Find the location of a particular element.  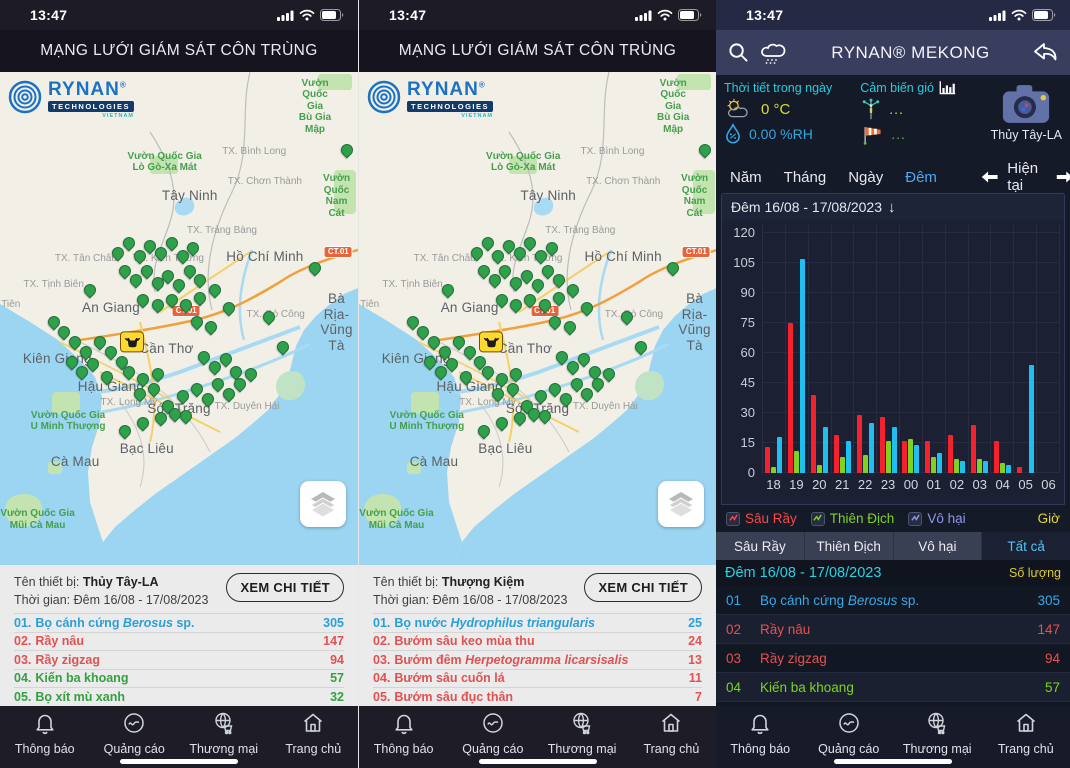

table-row: 02 Rầy nâu 147 is located at coordinates (893, 629).